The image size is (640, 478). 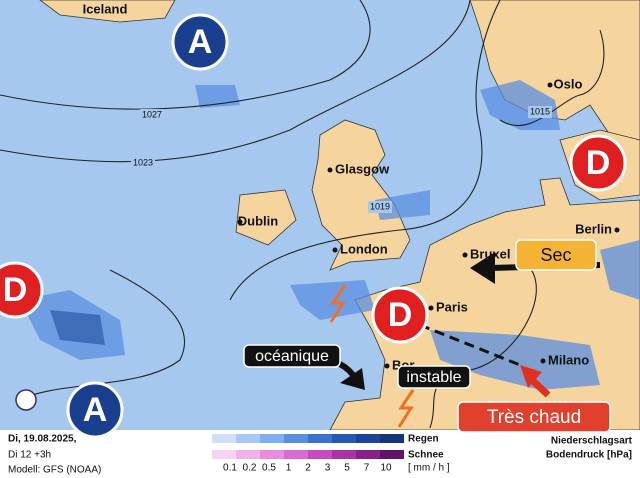 I want to click on isobar-label: 1023, so click(x=143, y=162).